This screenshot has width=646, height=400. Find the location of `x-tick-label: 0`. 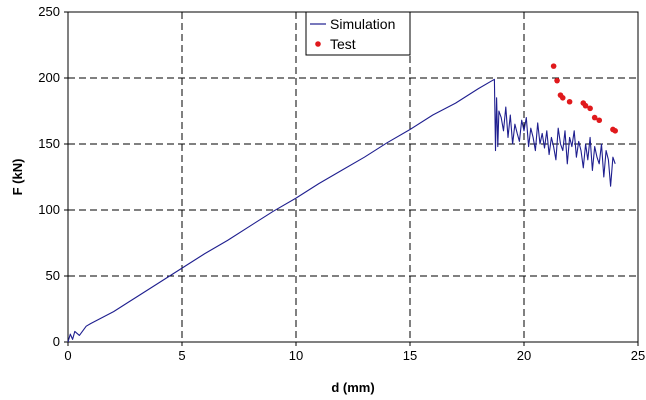

x-tick-label: 0 is located at coordinates (67, 355).